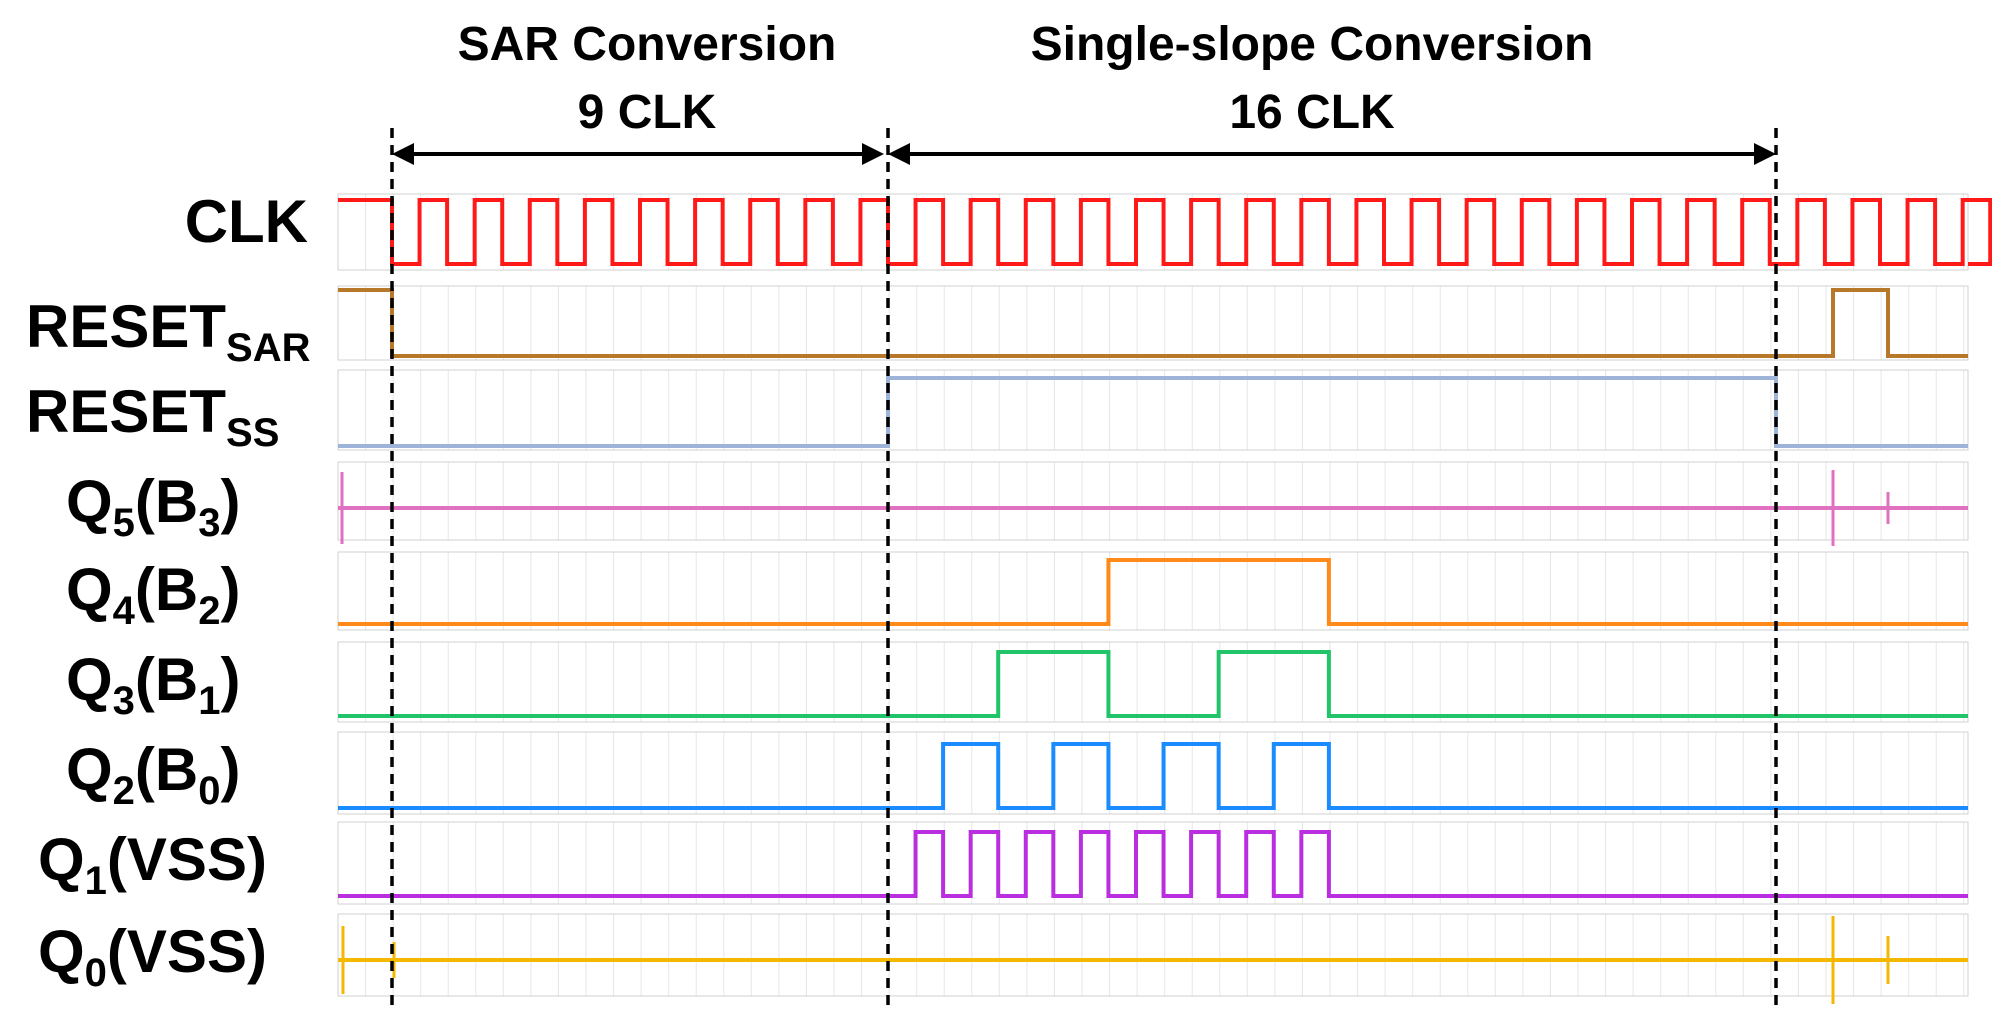 Image resolution: width=1992 pixels, height=1035 pixels. I want to click on sar-arrow-right-head, so click(873, 154).